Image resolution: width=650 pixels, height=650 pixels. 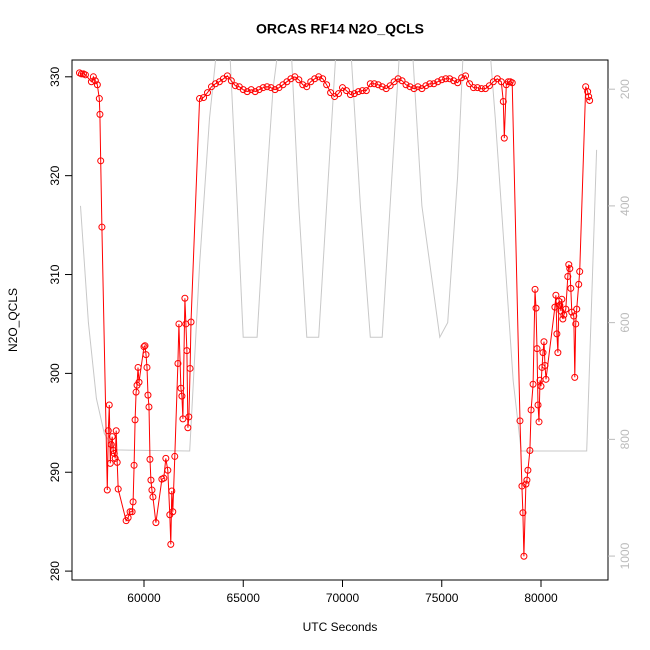 What do you see at coordinates (55, 175) in the screenshot?
I see `y-tick-label: 320` at bounding box center [55, 175].